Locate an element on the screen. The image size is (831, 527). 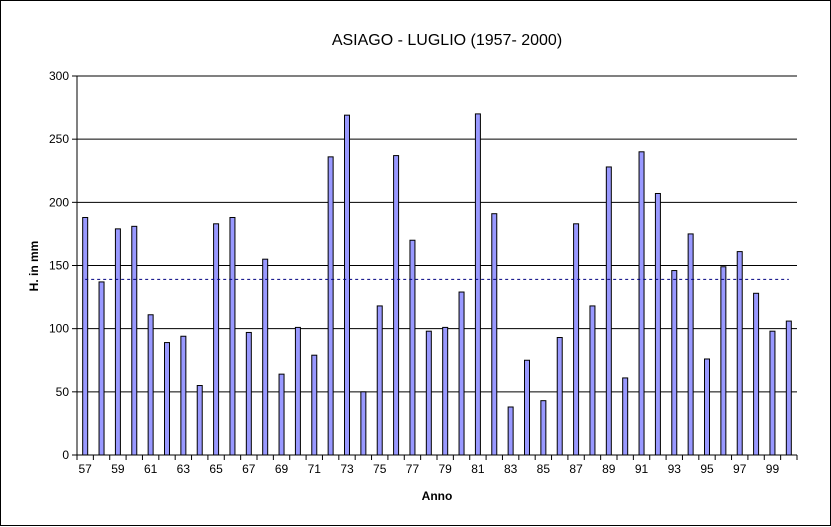
x-tick-label: 79 is located at coordinates (446, 469).